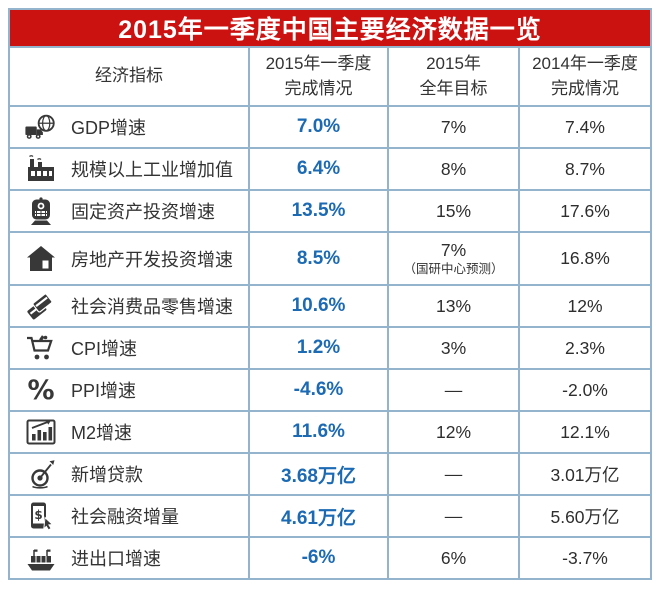 This screenshot has width=656, height=589. What do you see at coordinates (152, 307) in the screenshot?
I see `indicator-label: 社会消费品零售增速` at bounding box center [152, 307].